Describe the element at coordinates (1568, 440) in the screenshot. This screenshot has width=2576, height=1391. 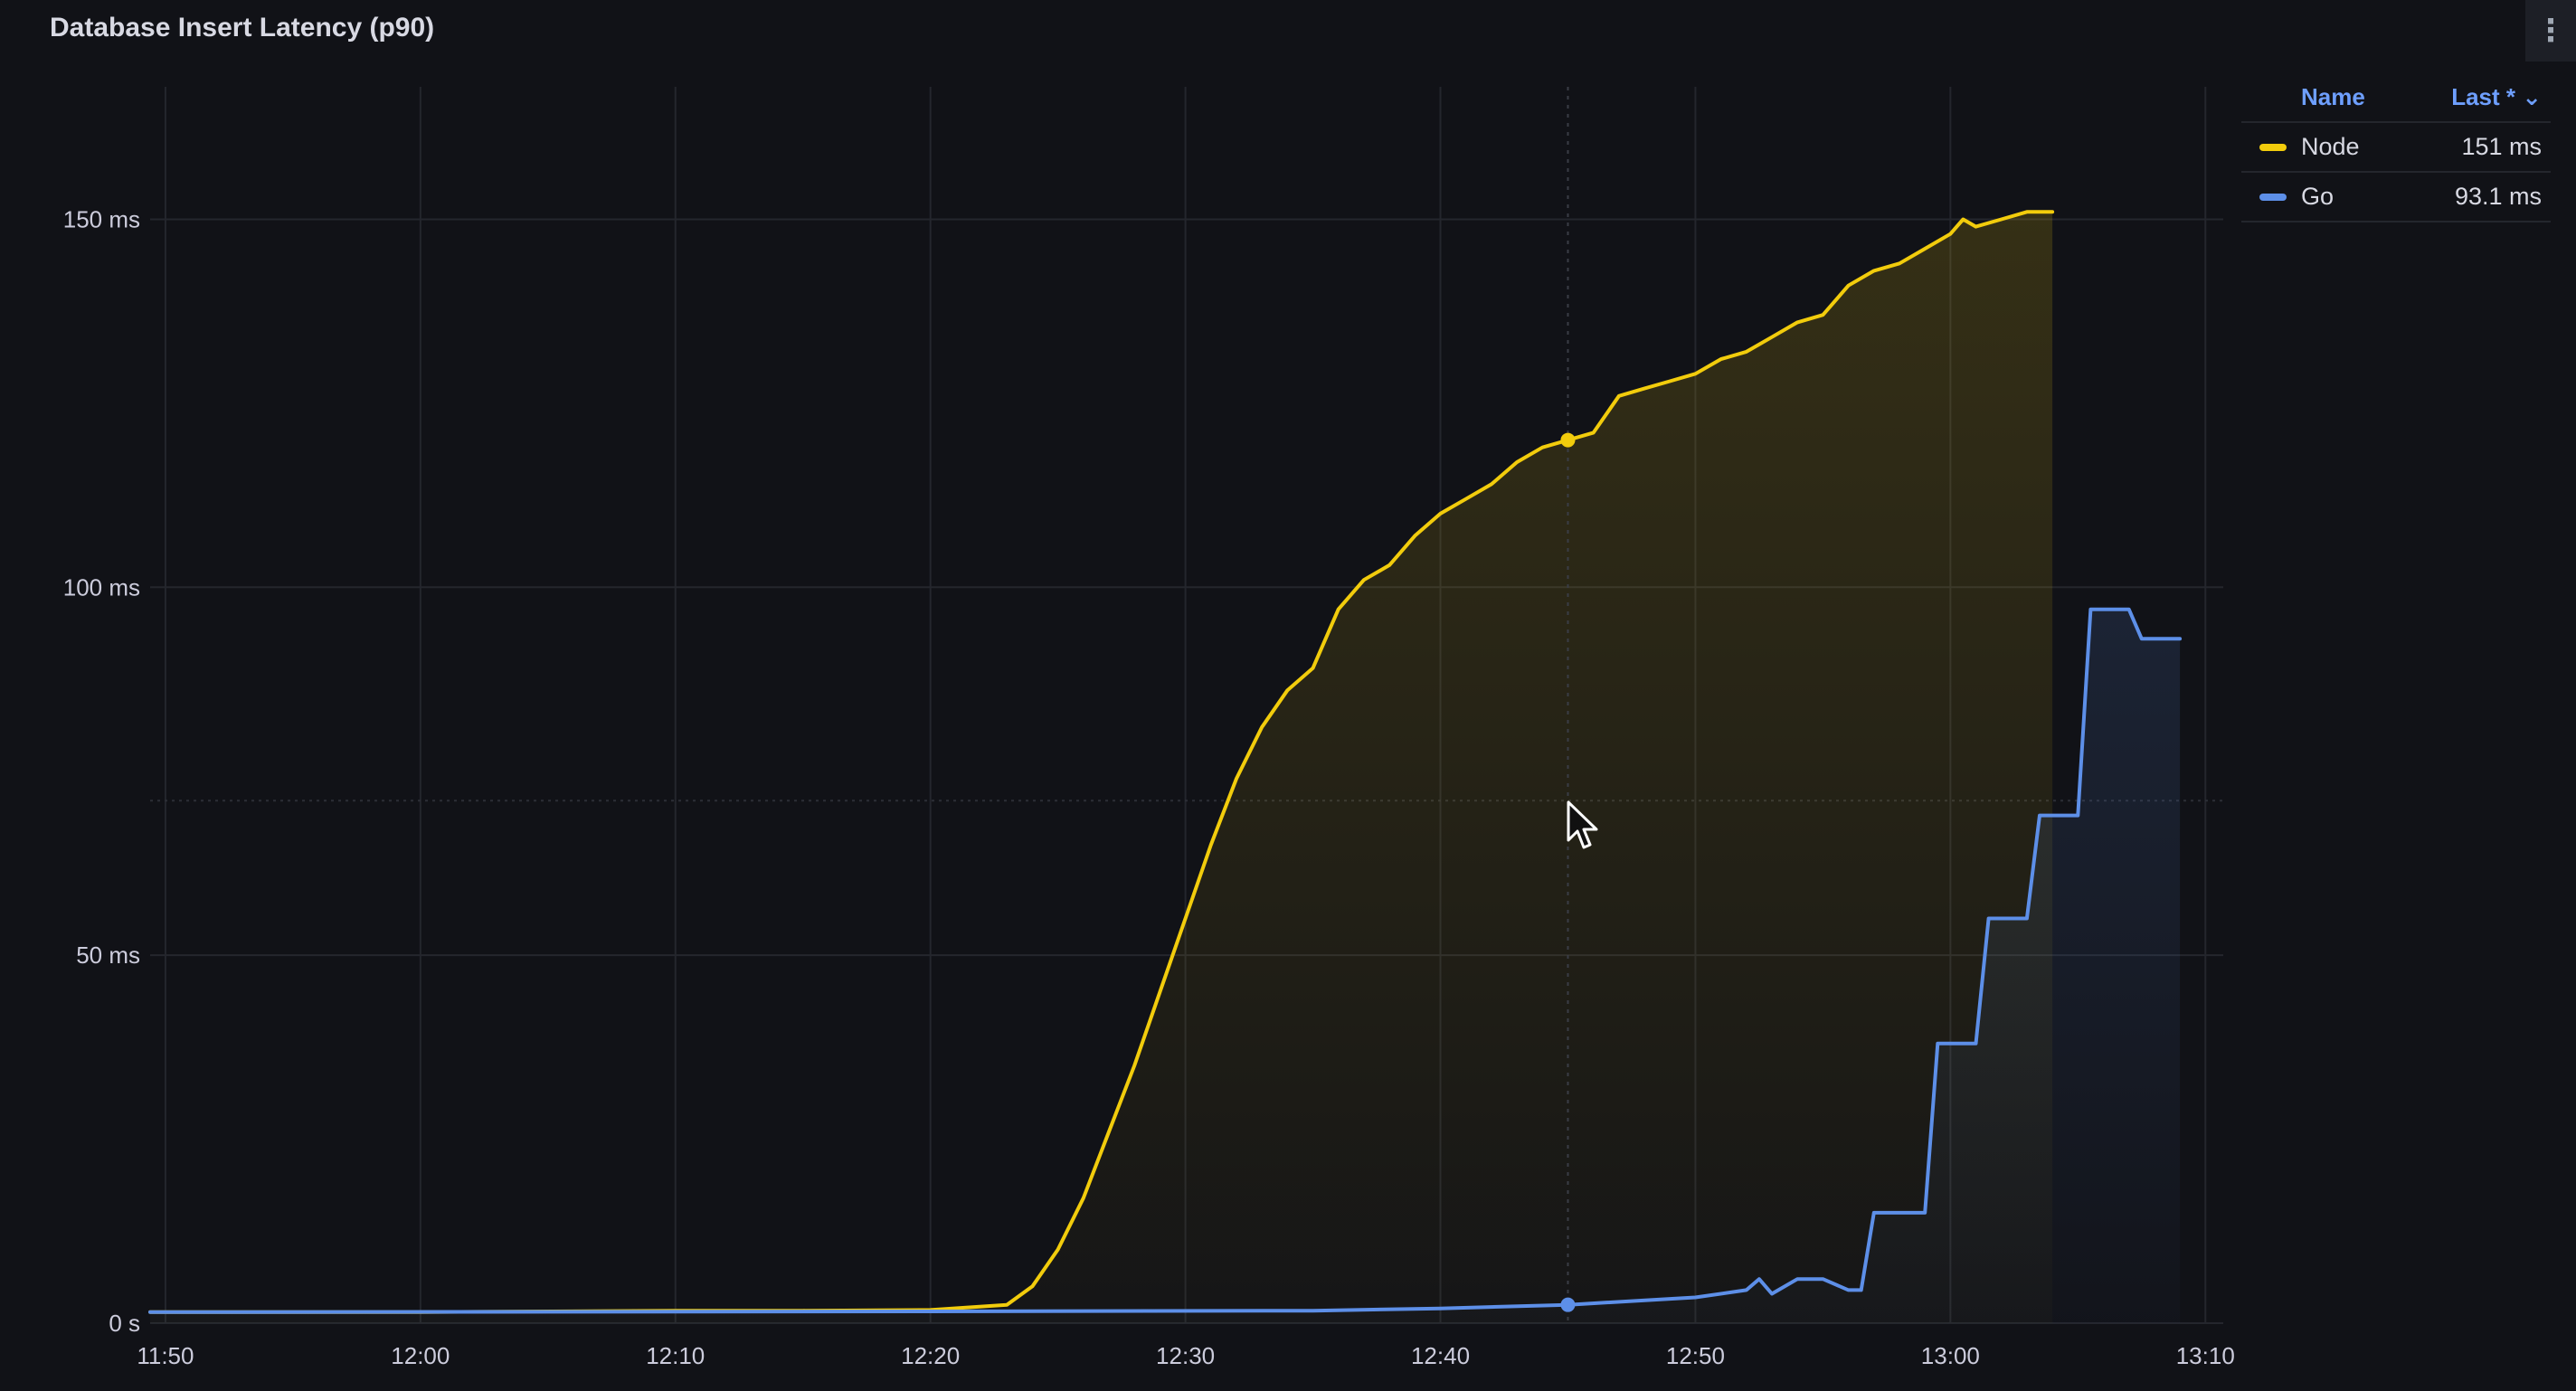
I see `hover-point-node` at that location.